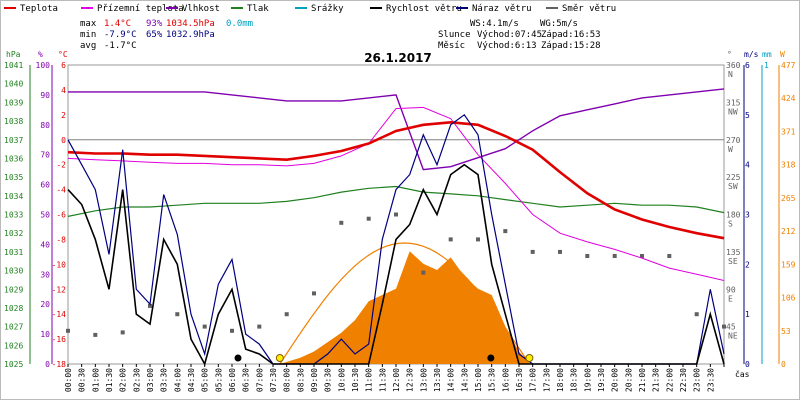 The height and width of the screenshot is (400, 800). Describe the element at coordinates (747, 65) in the screenshot. I see `wind-tick: 6` at that location.